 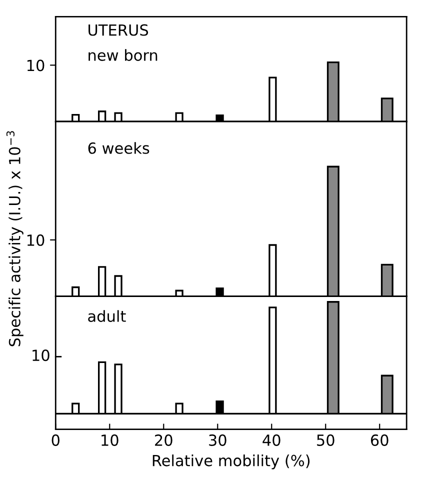 What do you see at coordinates (163, 440) in the screenshot?
I see `x-tick-label: 20` at bounding box center [163, 440].